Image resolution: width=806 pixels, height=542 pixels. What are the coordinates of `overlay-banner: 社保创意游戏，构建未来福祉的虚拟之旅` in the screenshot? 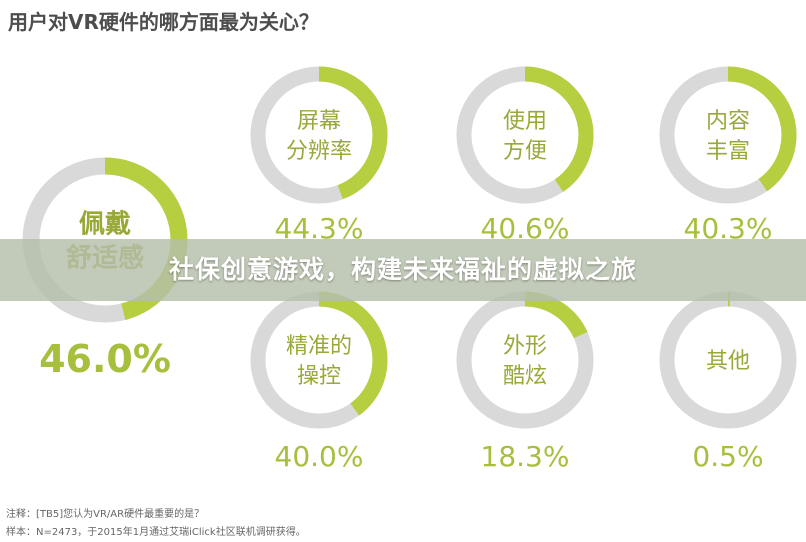 It's located at (403, 270).